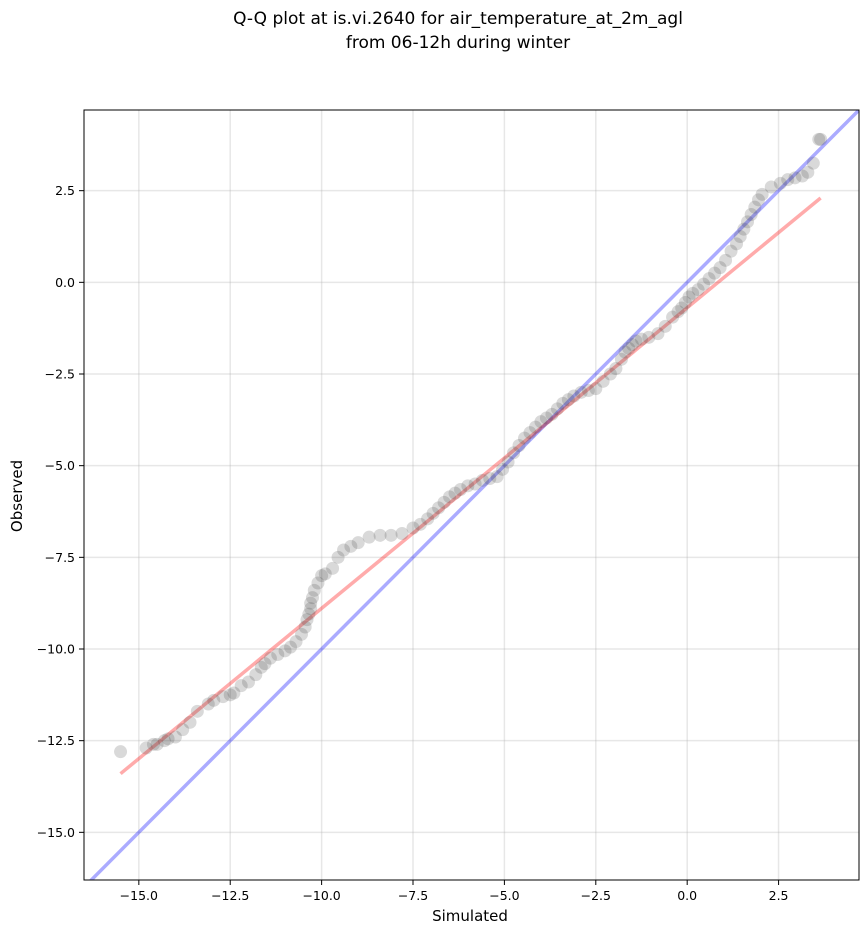 Image resolution: width=867 pixels, height=934 pixels. What do you see at coordinates (60, 374) in the screenshot?
I see `y-tick-label: −2.5` at bounding box center [60, 374].